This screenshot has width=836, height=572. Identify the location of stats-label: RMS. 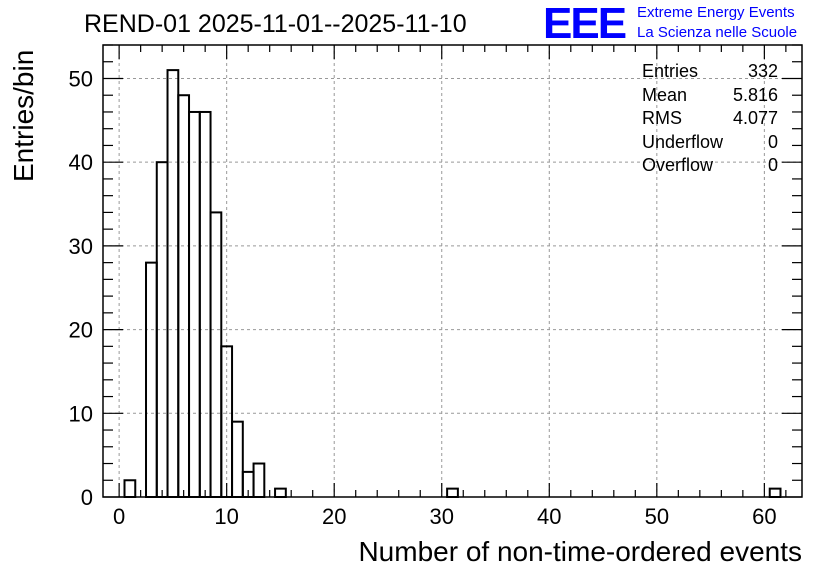
(662, 118).